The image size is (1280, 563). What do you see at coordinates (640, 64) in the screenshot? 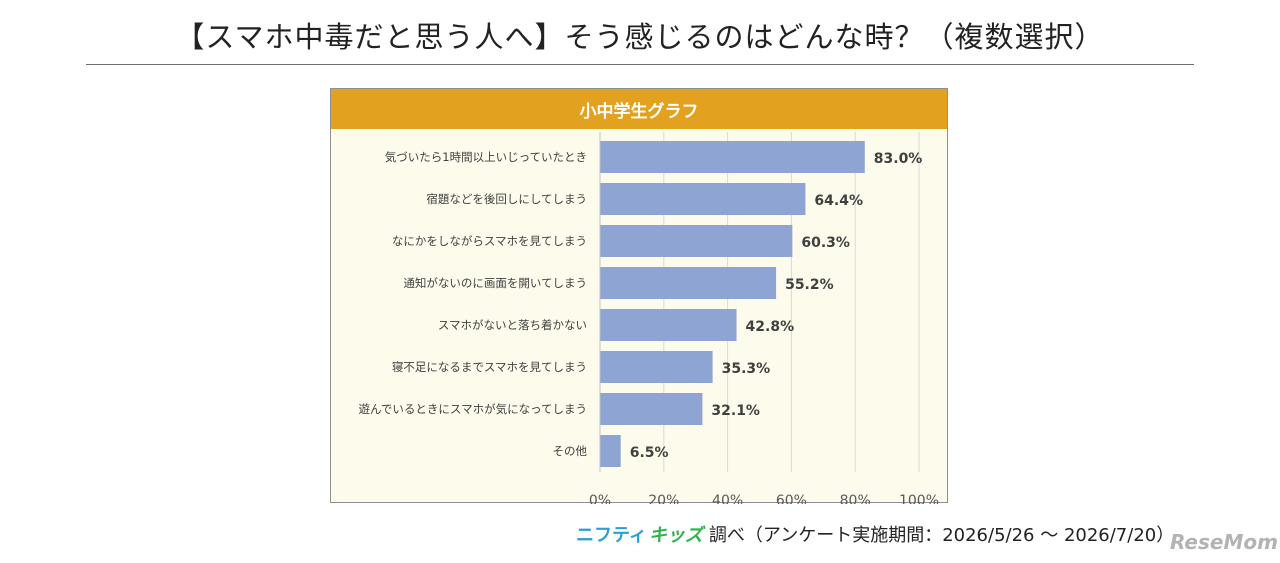
I see `title-divider` at bounding box center [640, 64].